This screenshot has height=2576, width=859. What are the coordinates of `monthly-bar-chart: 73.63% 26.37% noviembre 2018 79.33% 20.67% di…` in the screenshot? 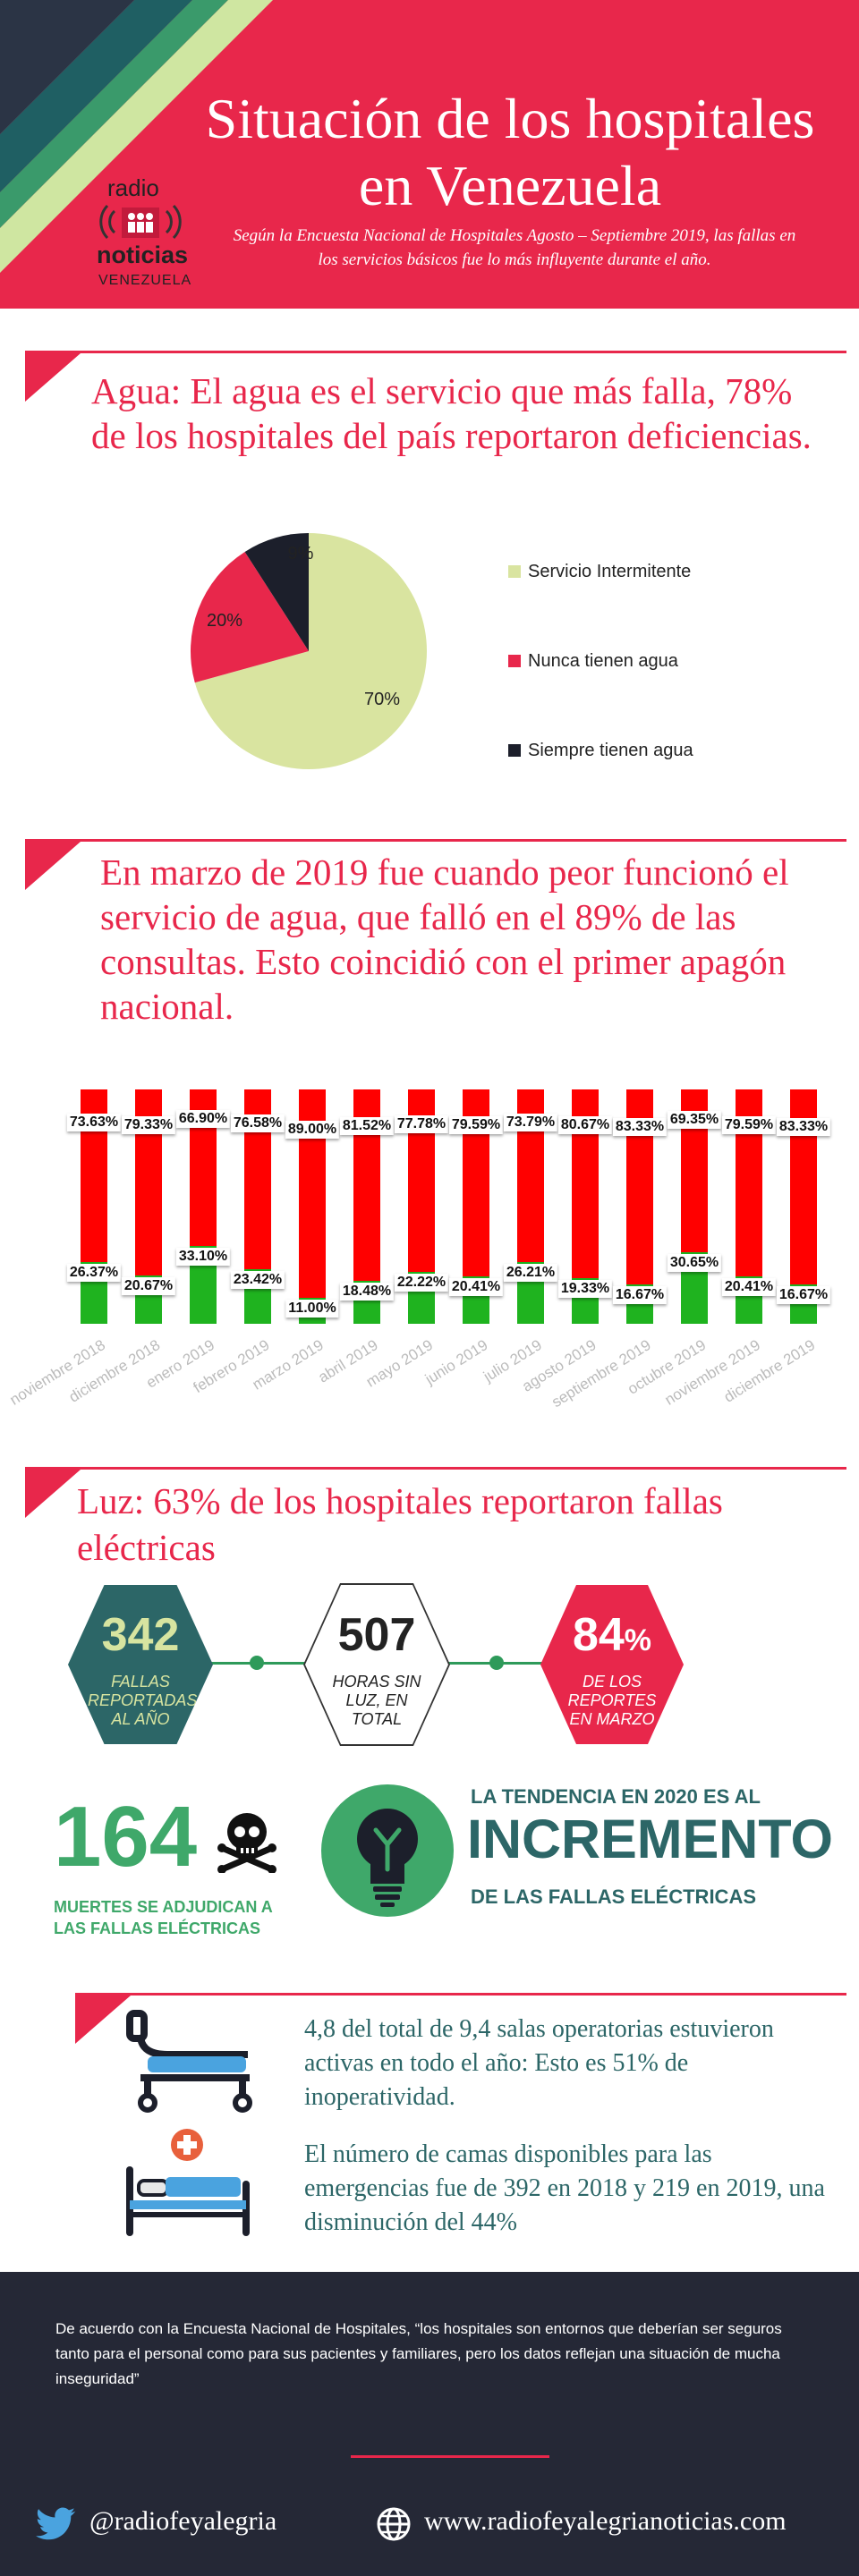 It's located at (424, 1252).